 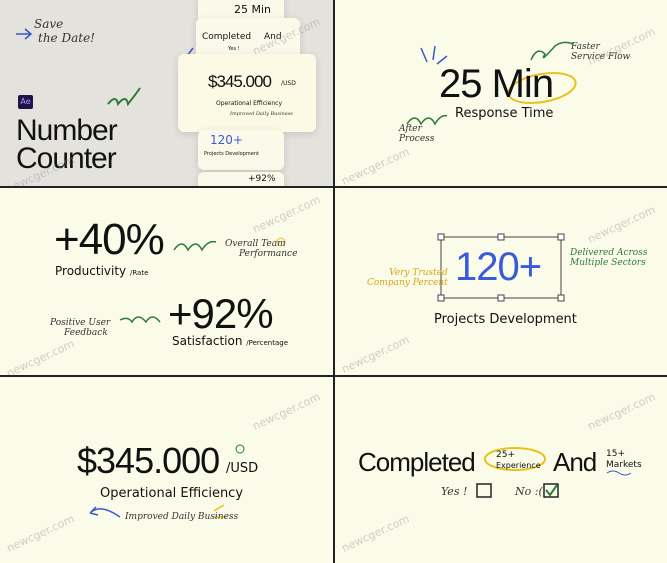 What do you see at coordinates (417, 139) in the screenshot?
I see `note-line: Process` at bounding box center [417, 139].